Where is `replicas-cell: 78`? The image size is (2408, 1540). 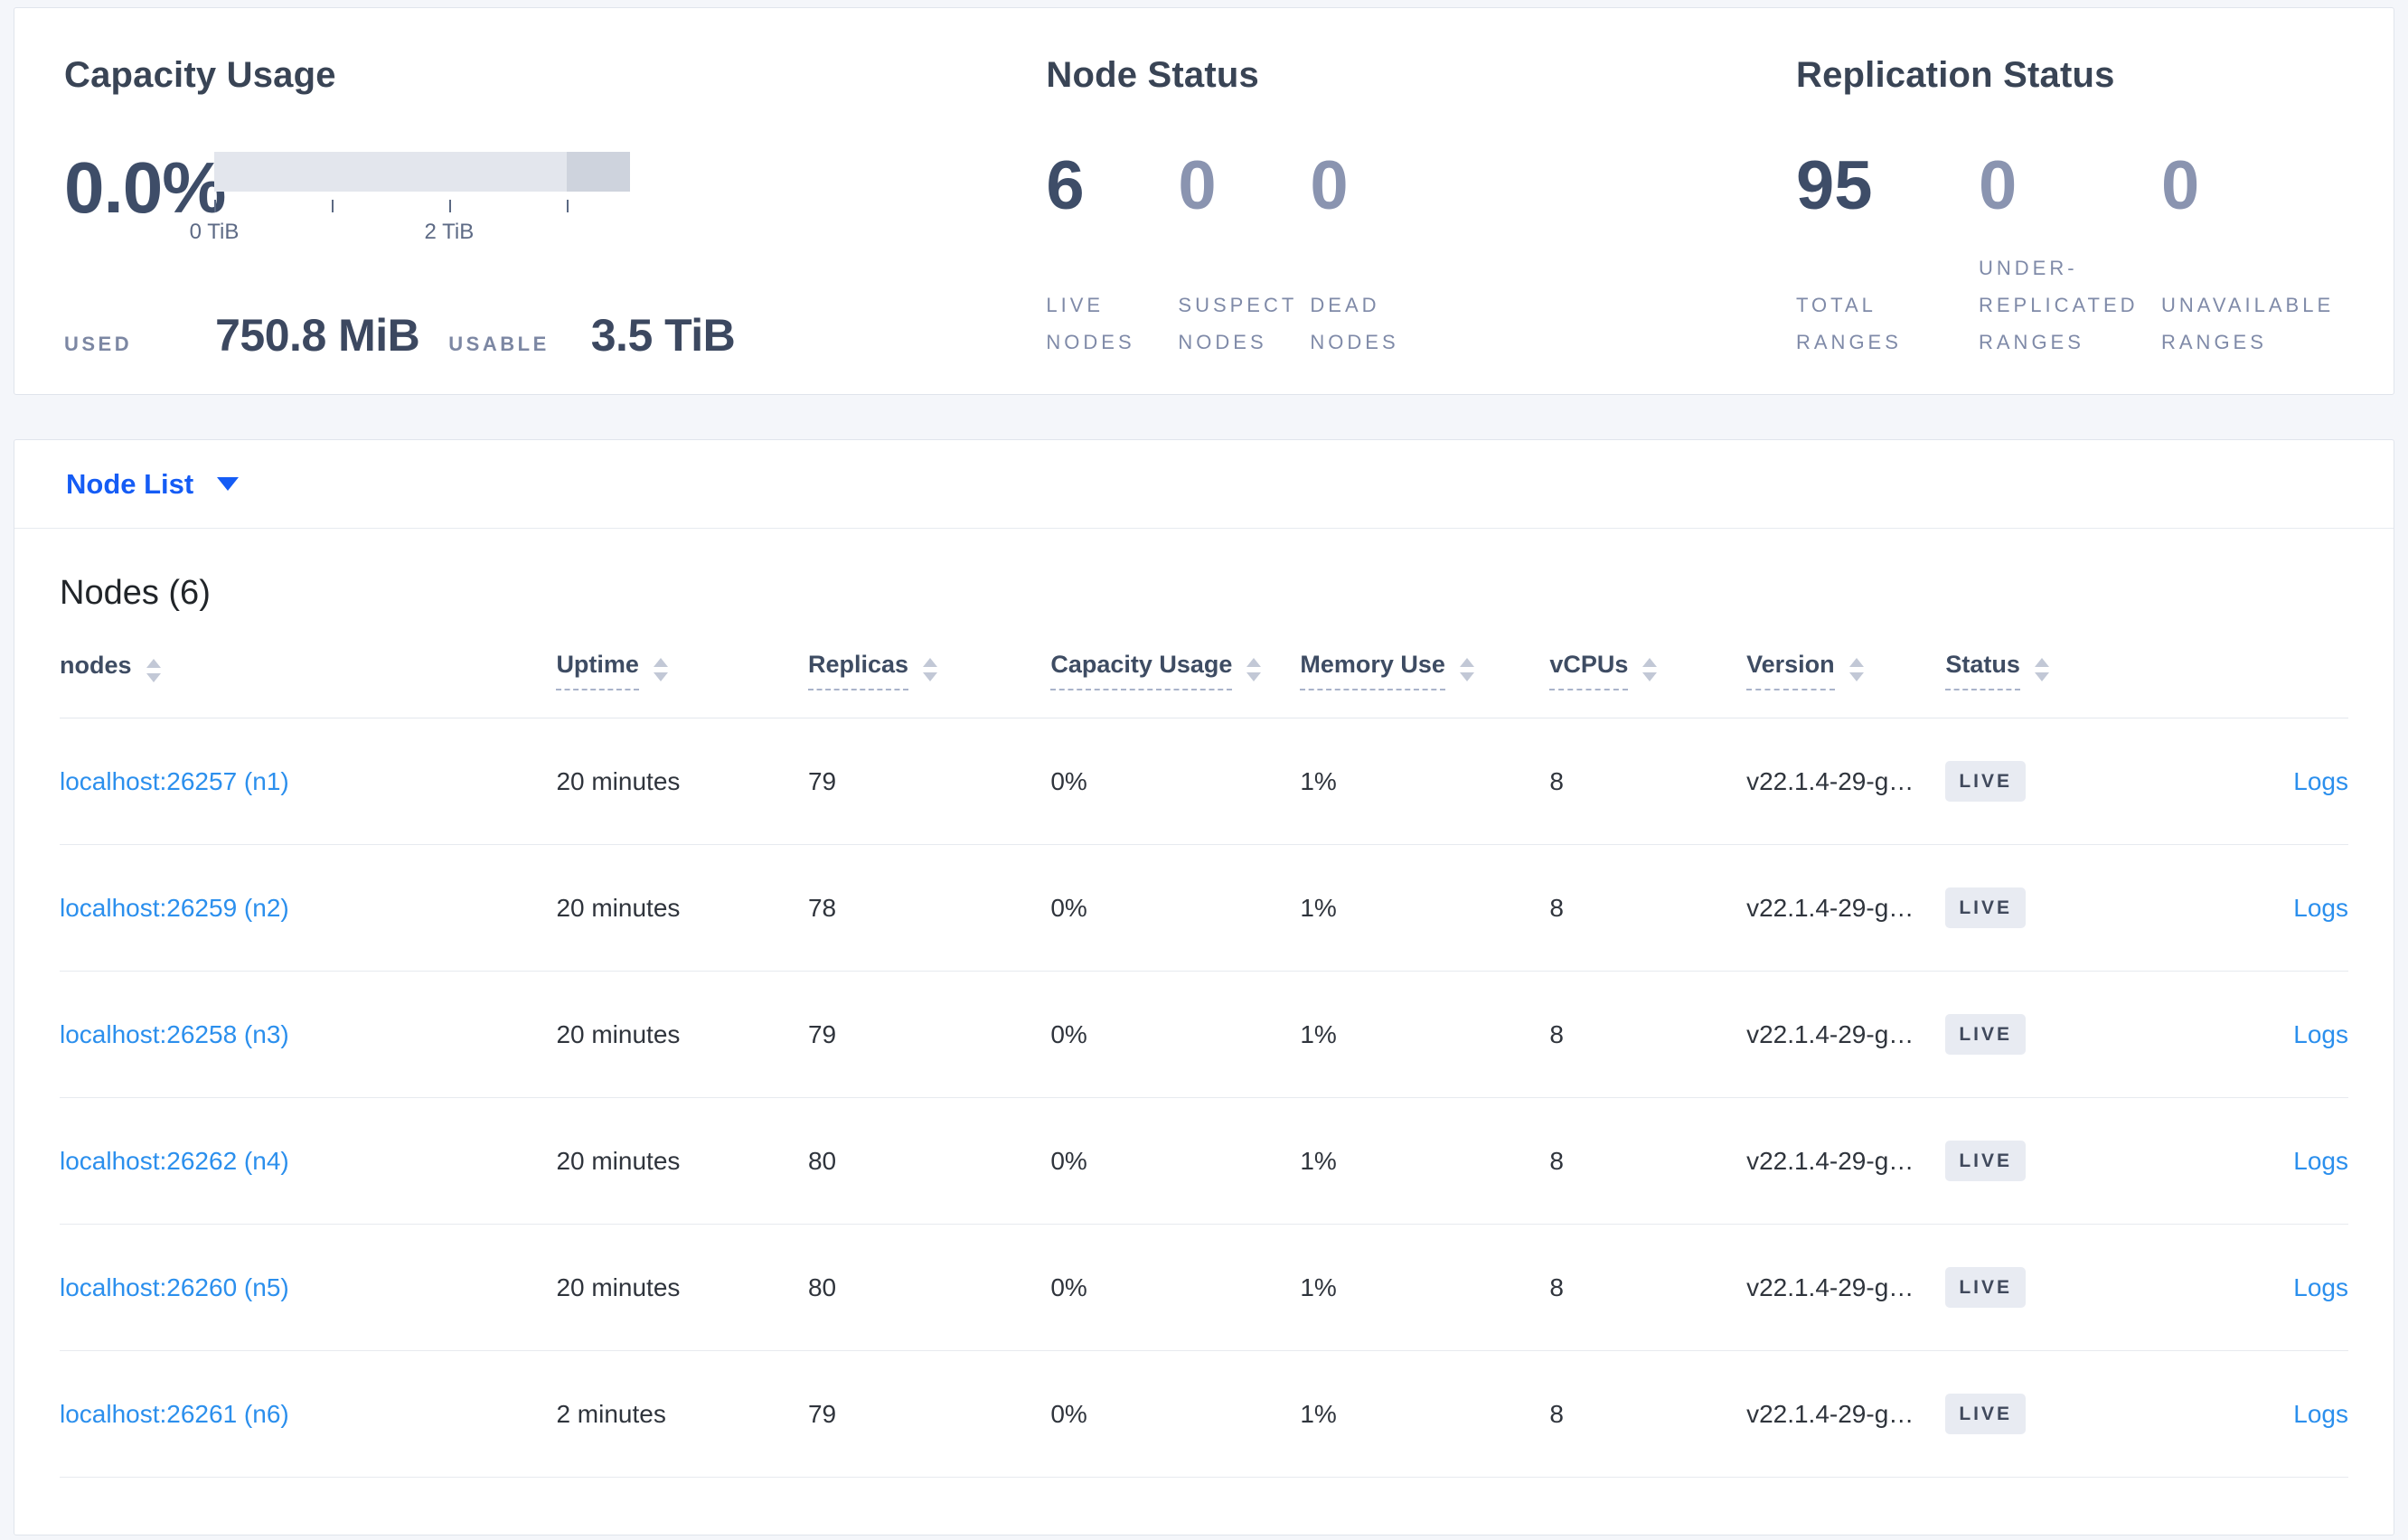 replicas-cell: 78 is located at coordinates (929, 908).